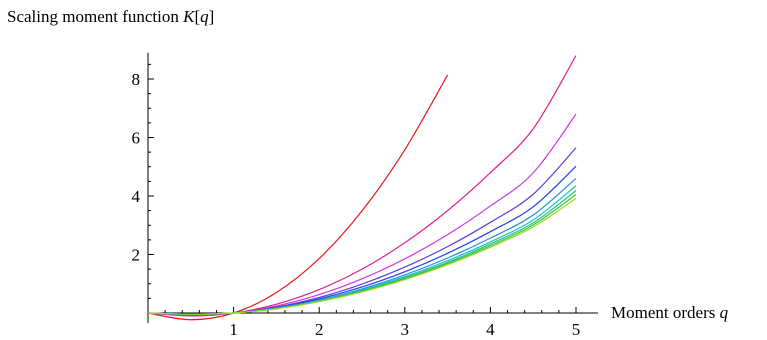  I want to click on x-tick-label: 2, so click(319, 329).